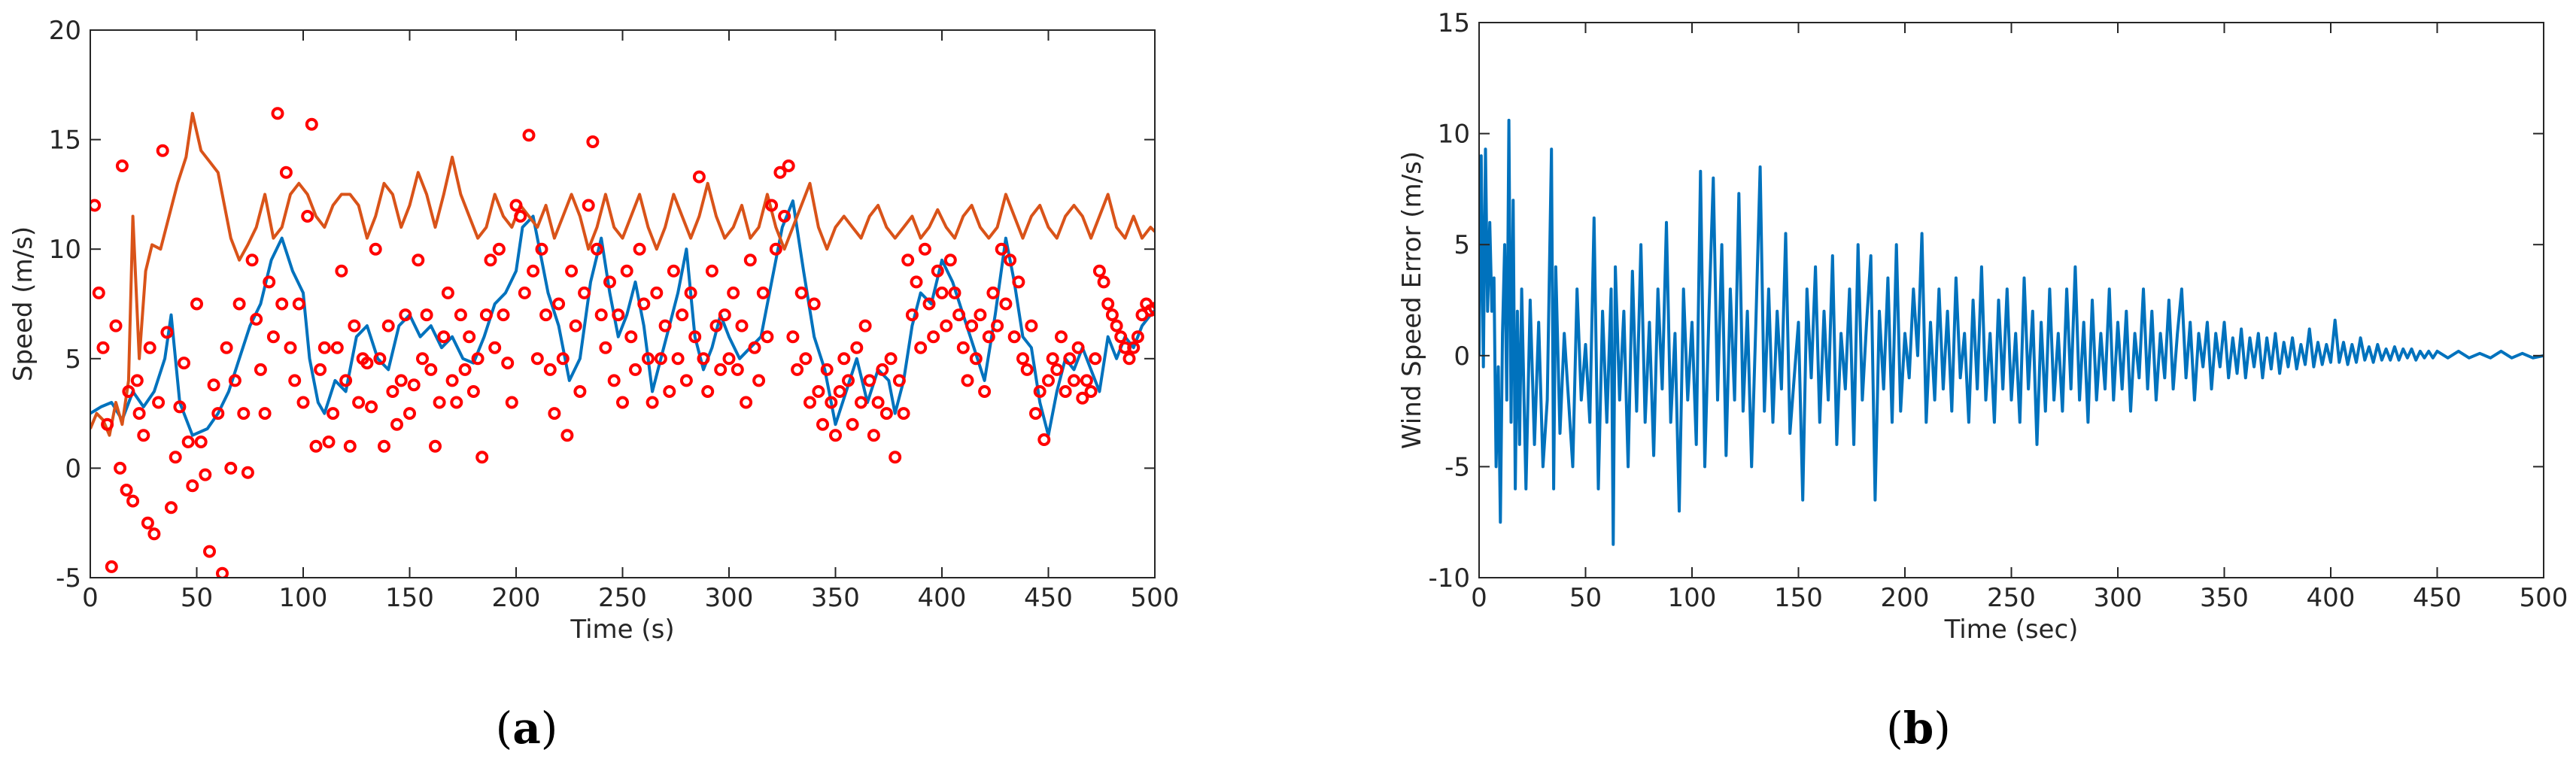 This screenshot has width=2576, height=768. What do you see at coordinates (1906, 598) in the screenshot?
I see `chart-b-xtick-label-4: 200` at bounding box center [1906, 598].